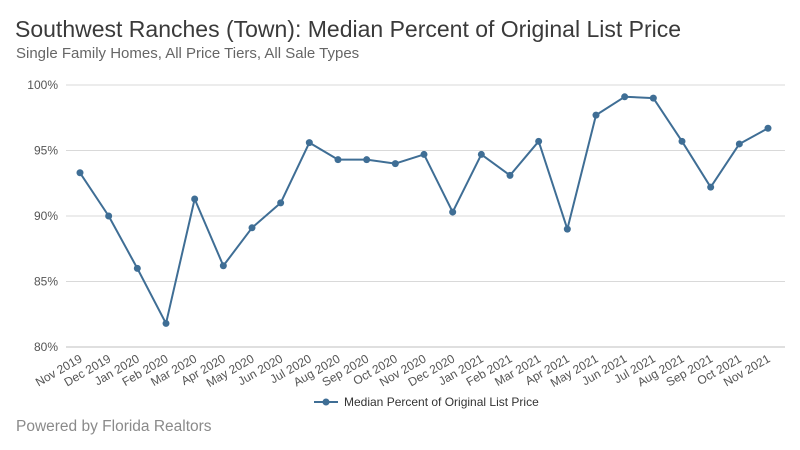 This screenshot has width=800, height=450. Describe the element at coordinates (46, 282) in the screenshot. I see `y-tick-label: 85%` at that location.